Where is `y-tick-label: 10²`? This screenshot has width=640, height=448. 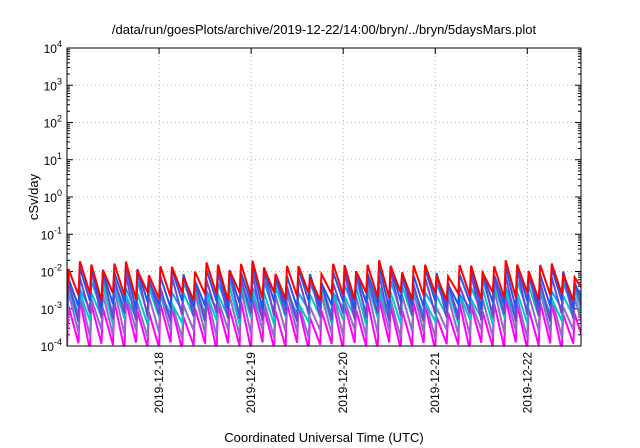 y-tick-label: 10² is located at coordinates (53, 122).